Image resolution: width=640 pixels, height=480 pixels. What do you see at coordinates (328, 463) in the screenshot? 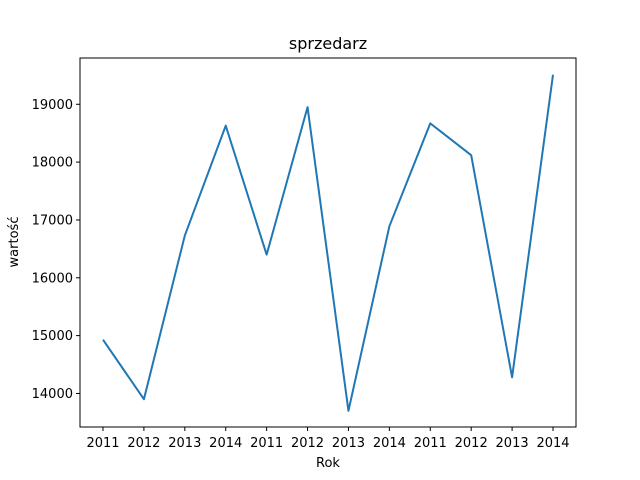
I see `x-axis-label: Rok` at bounding box center [328, 463].